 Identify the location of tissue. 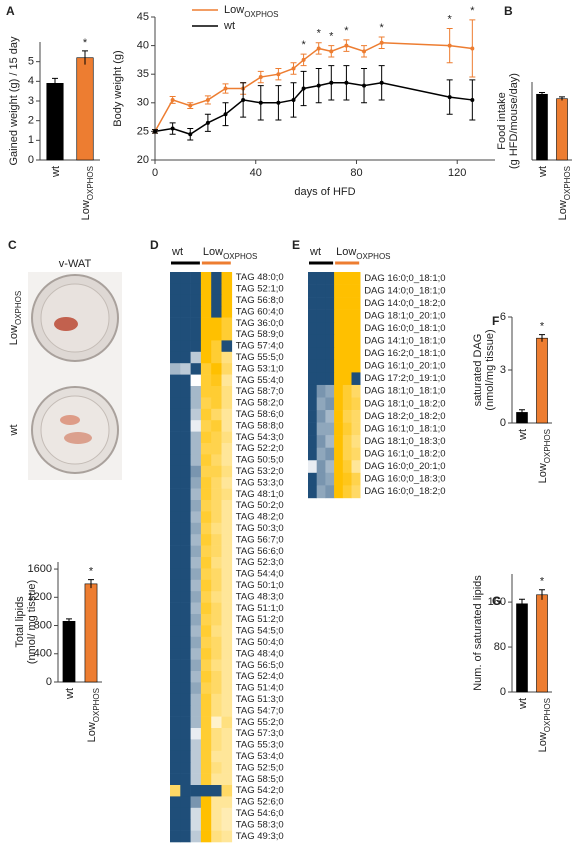
(78, 438).